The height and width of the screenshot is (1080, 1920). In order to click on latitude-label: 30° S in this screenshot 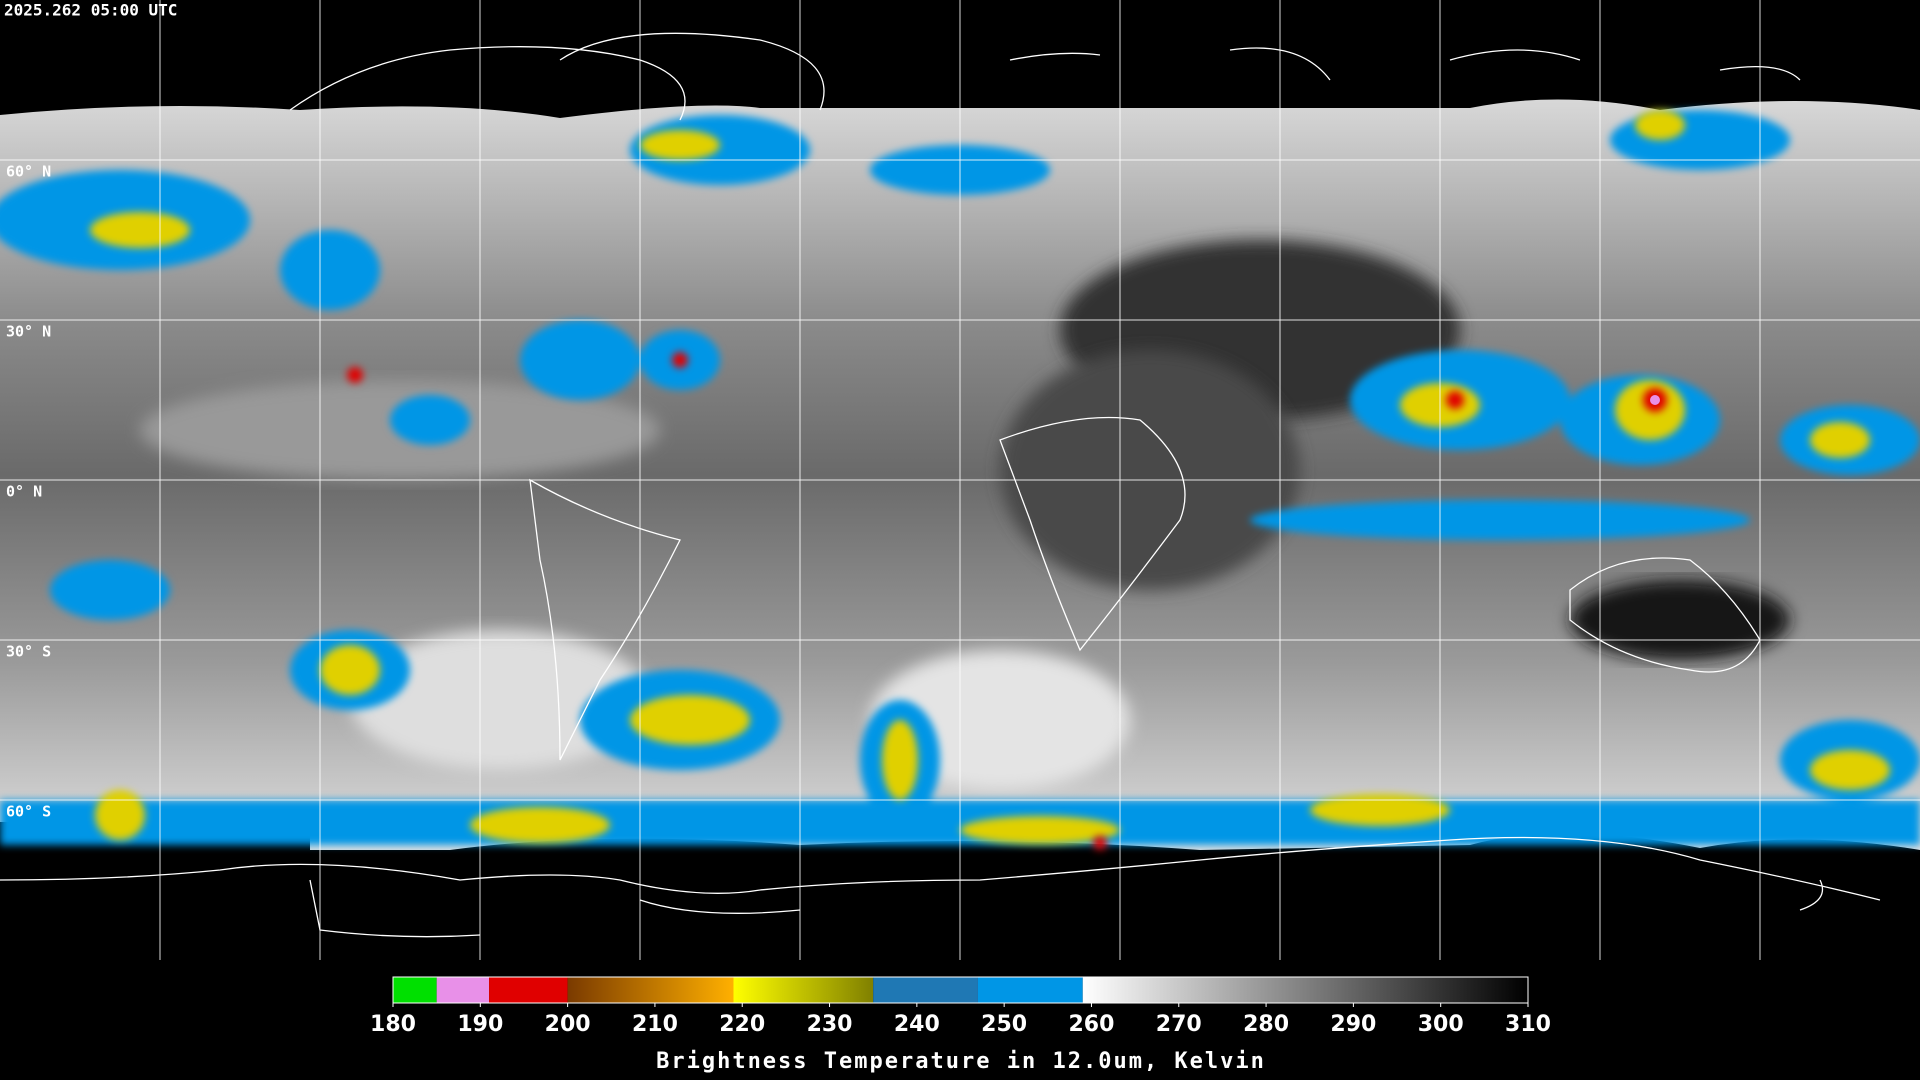, I will do `click(28, 652)`.